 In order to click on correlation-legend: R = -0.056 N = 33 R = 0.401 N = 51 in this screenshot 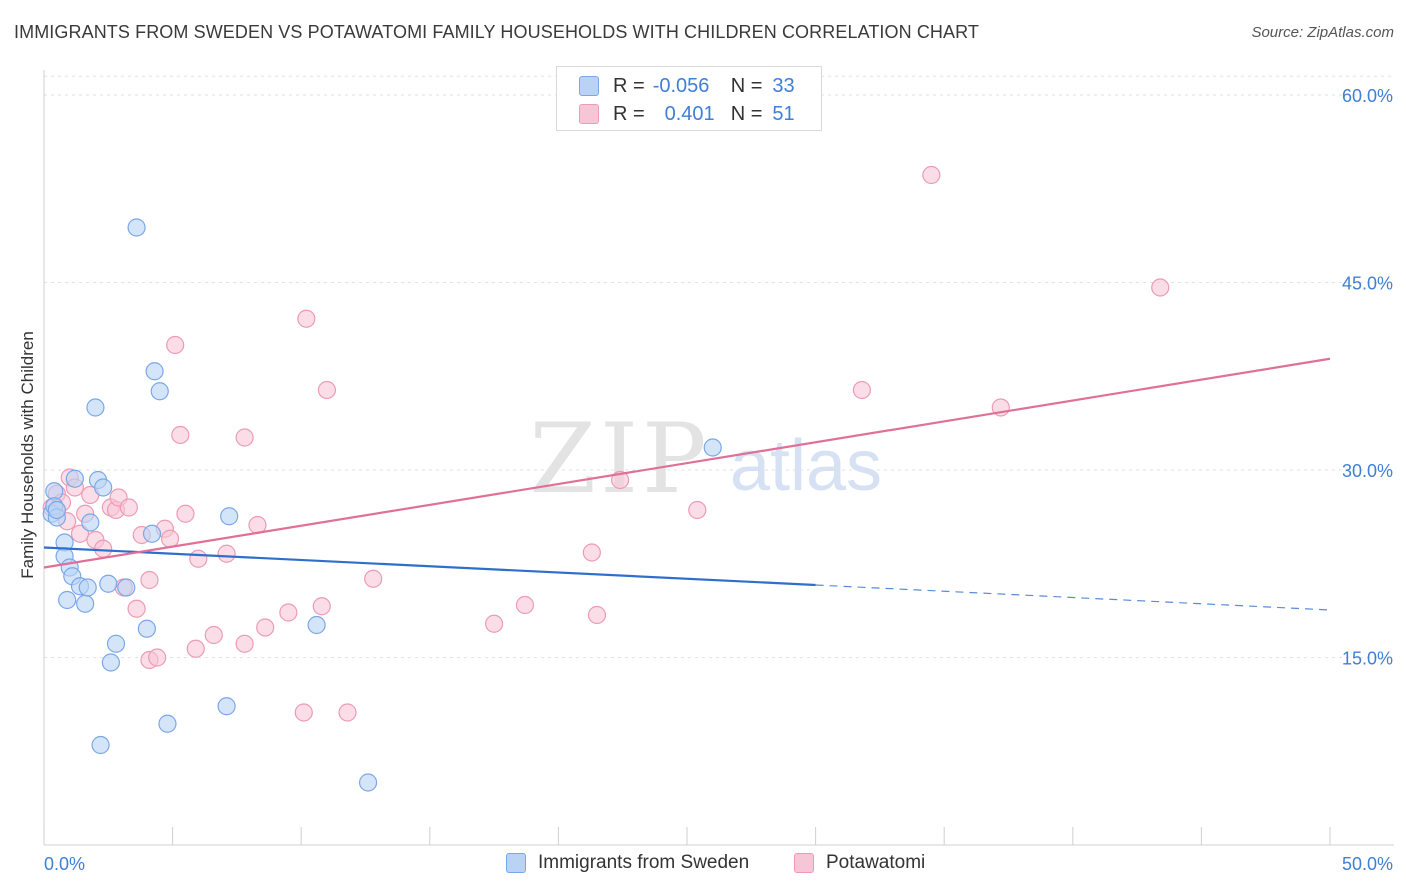, I will do `click(689, 98)`.